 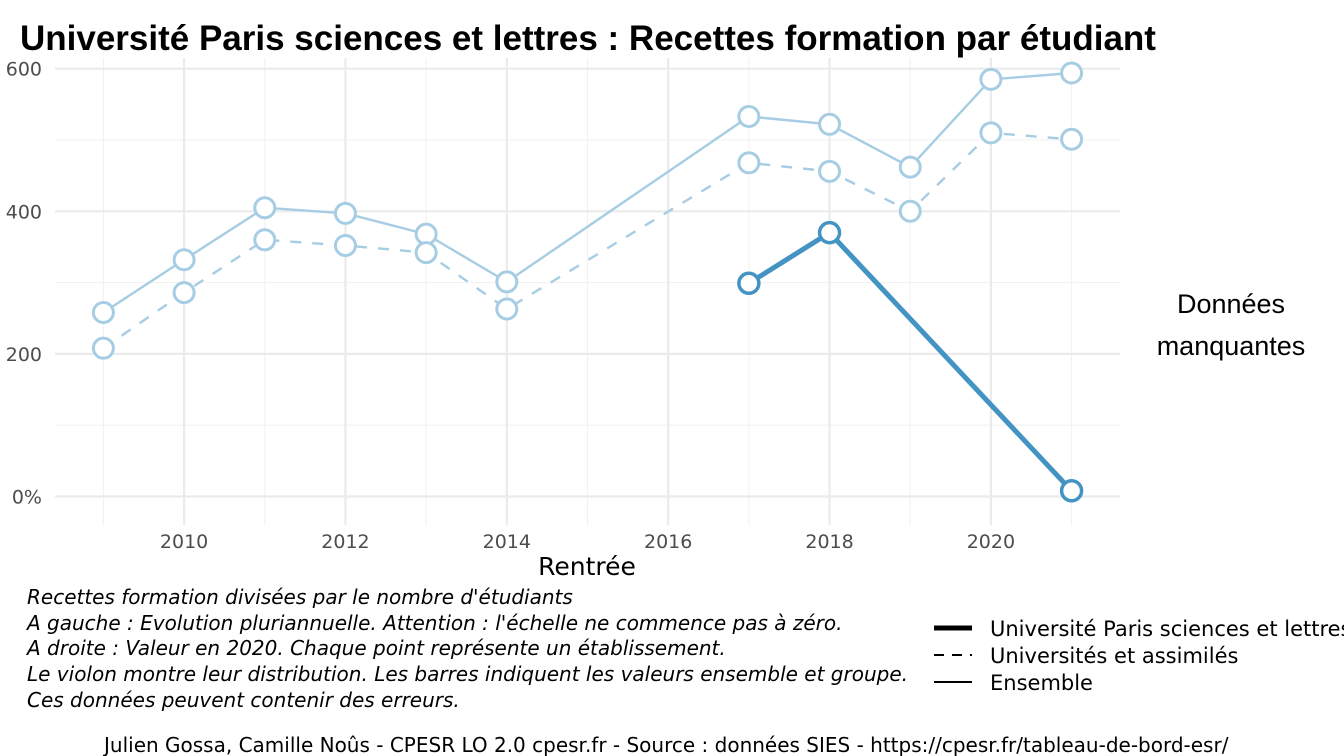 What do you see at coordinates (24, 284) in the screenshot?
I see `y-axis-ticks: 0% 200 400 600` at bounding box center [24, 284].